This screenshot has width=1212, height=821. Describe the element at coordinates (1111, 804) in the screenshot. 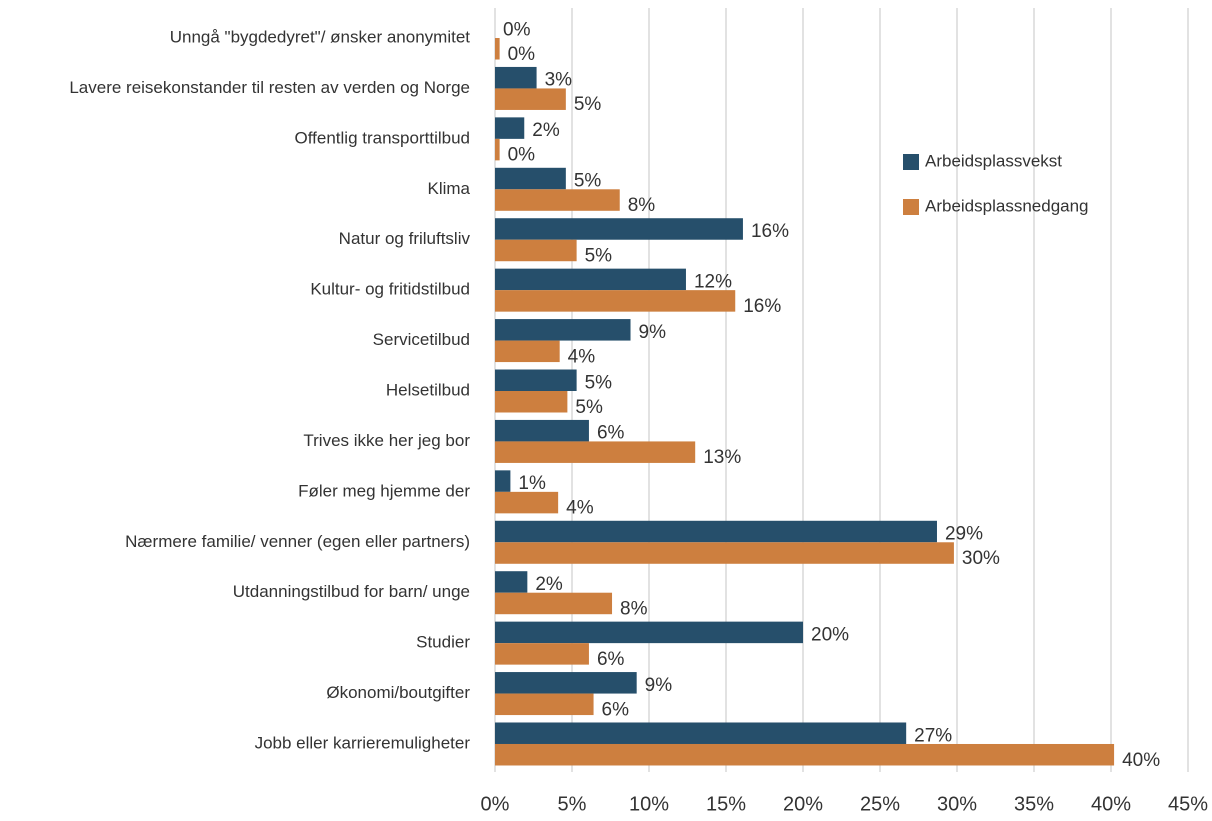

I see `x-tick-label: 40%` at that location.